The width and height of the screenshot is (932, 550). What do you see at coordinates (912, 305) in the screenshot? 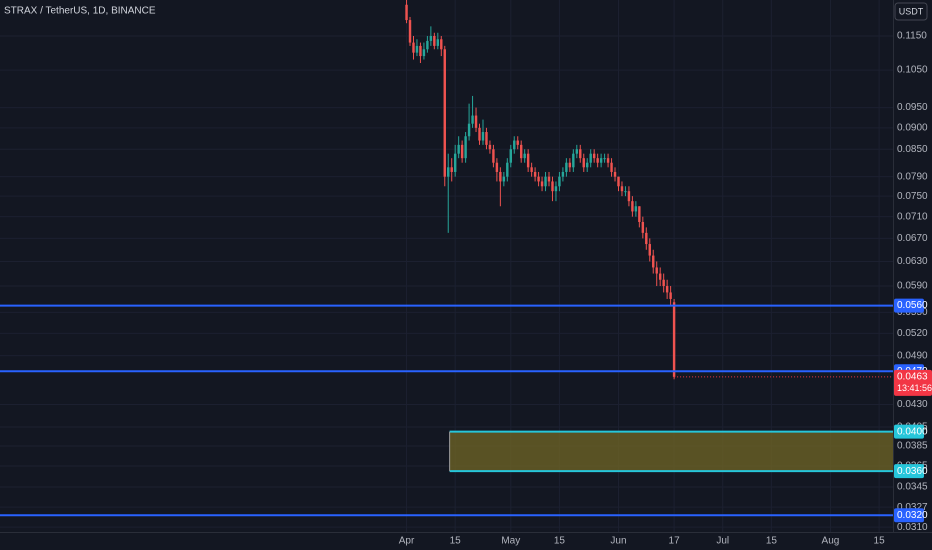
I see `level-label: 0.0560` at bounding box center [912, 305].